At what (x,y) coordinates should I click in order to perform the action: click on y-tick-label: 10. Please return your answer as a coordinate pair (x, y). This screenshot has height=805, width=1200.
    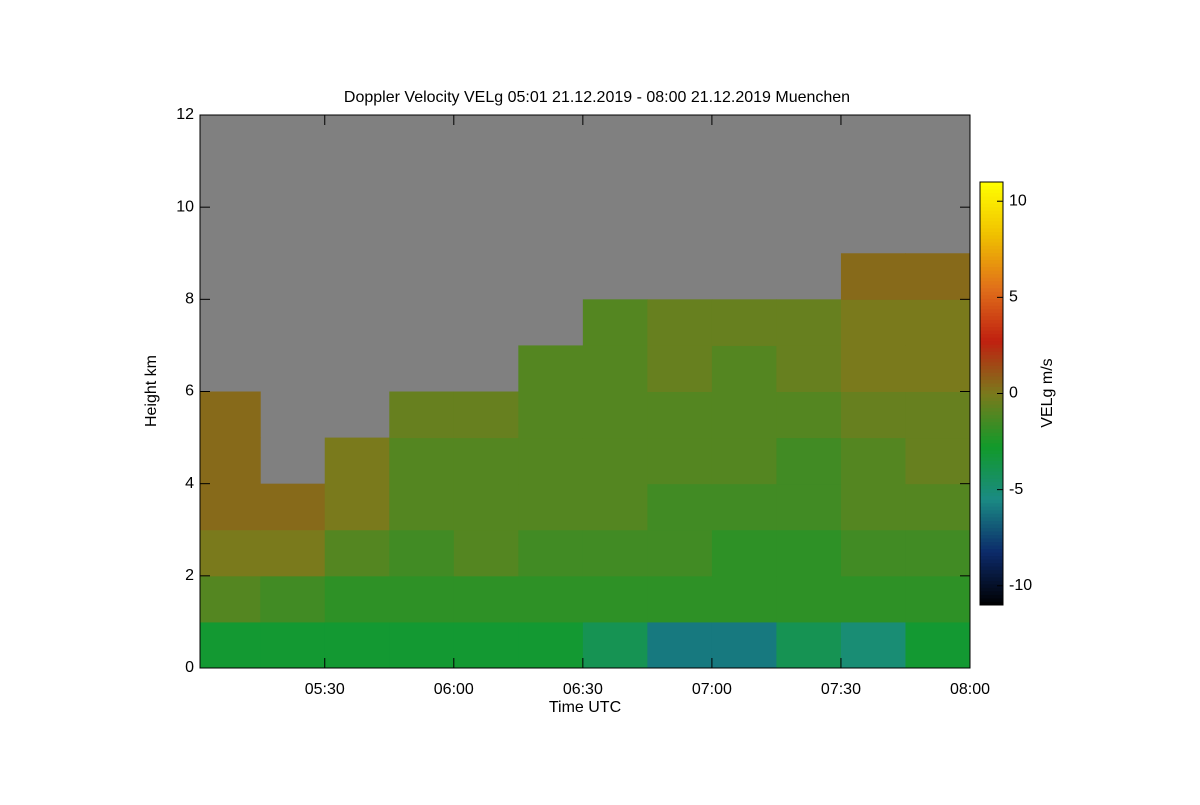
    Looking at the image, I should click on (185, 206).